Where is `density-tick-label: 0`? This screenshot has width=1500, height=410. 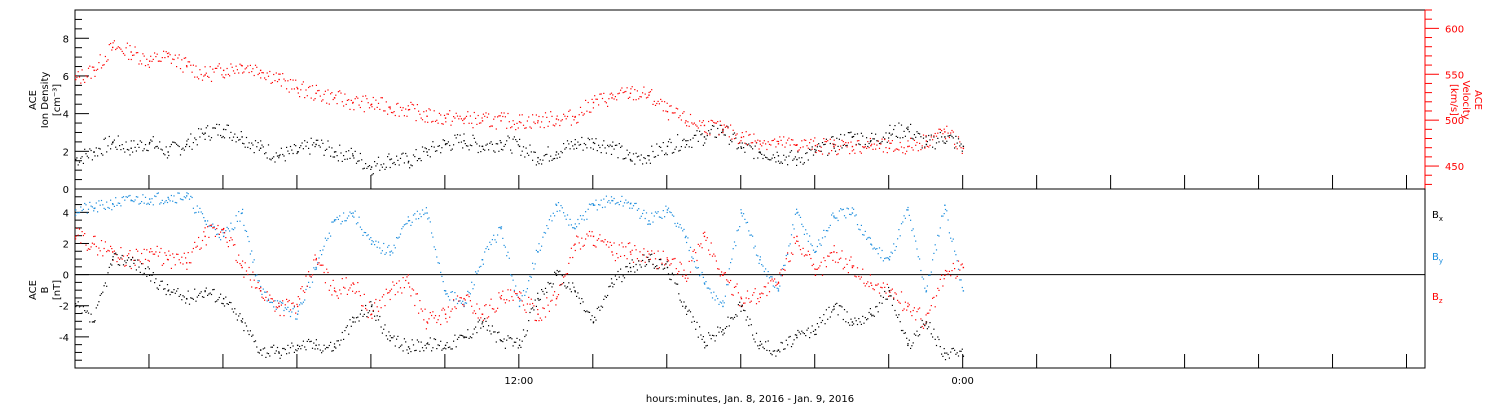 density-tick-label: 0 is located at coordinates (66, 190).